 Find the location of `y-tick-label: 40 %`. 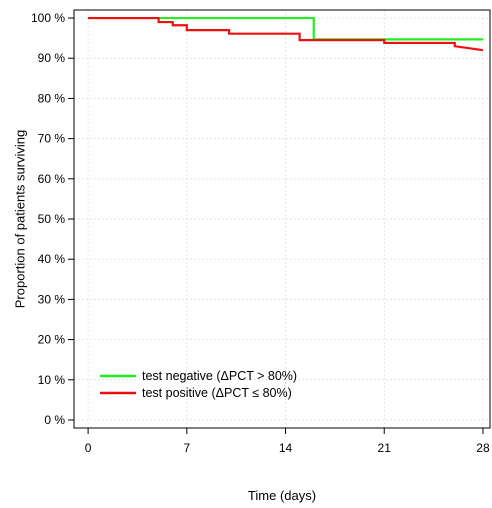

y-tick-label: 40 % is located at coordinates (52, 259).